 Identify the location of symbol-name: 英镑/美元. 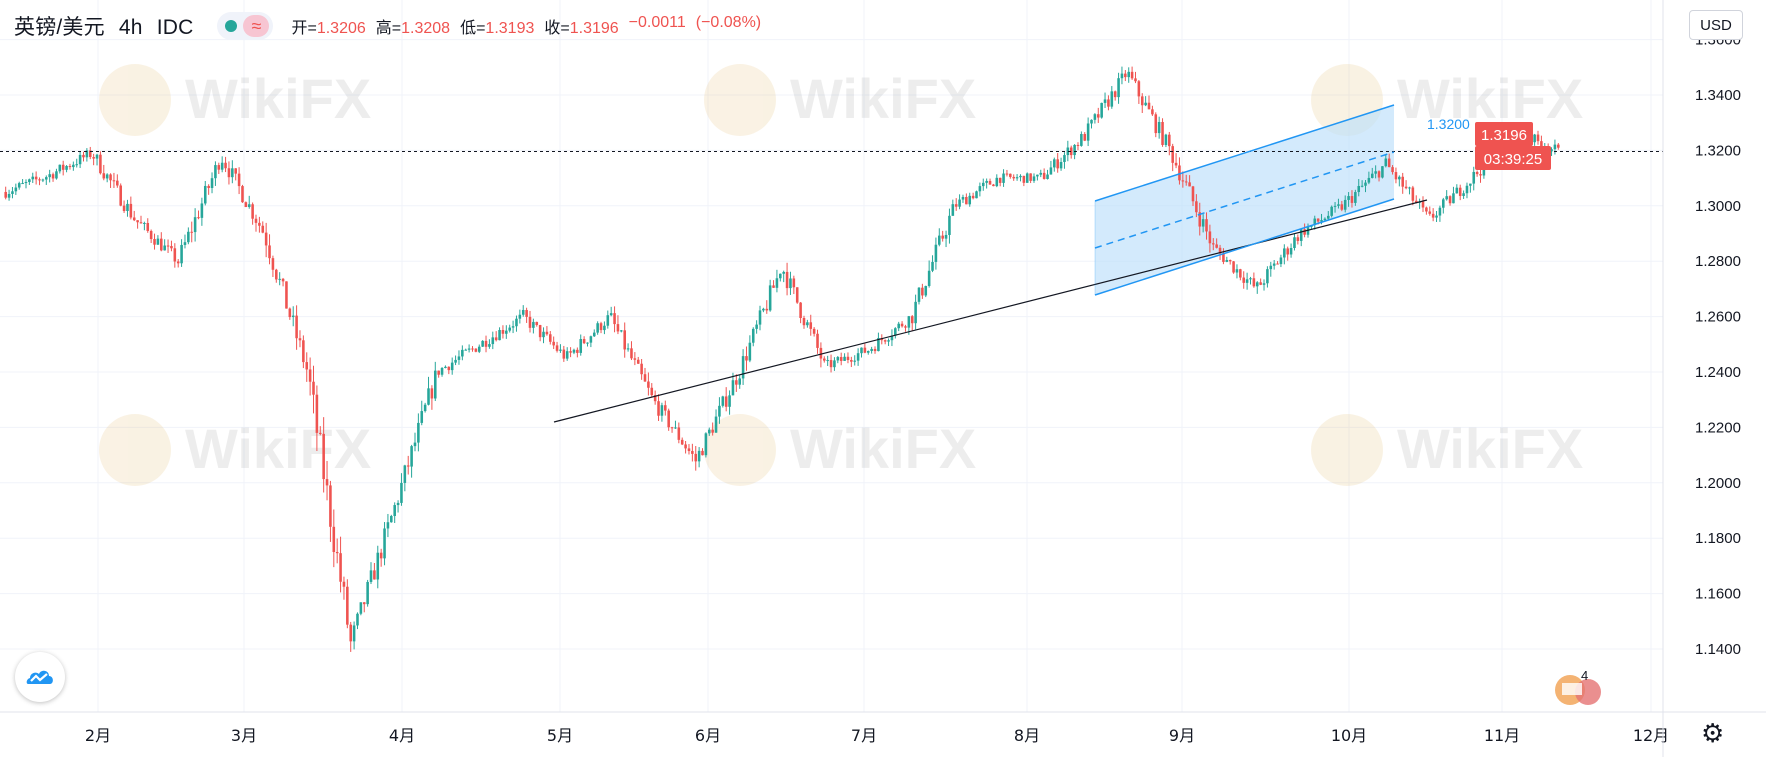
(59, 27).